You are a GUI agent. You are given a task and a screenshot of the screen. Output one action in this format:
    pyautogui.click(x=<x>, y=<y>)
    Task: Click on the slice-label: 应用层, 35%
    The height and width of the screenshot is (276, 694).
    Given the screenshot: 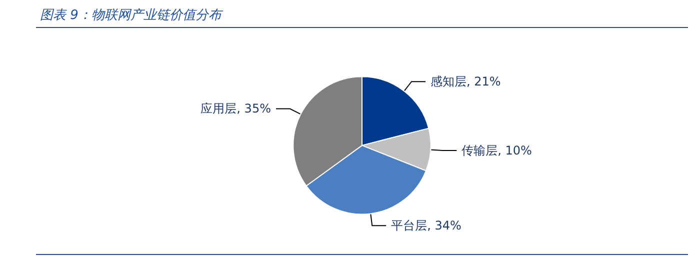 What is the action you would take?
    pyautogui.click(x=235, y=109)
    